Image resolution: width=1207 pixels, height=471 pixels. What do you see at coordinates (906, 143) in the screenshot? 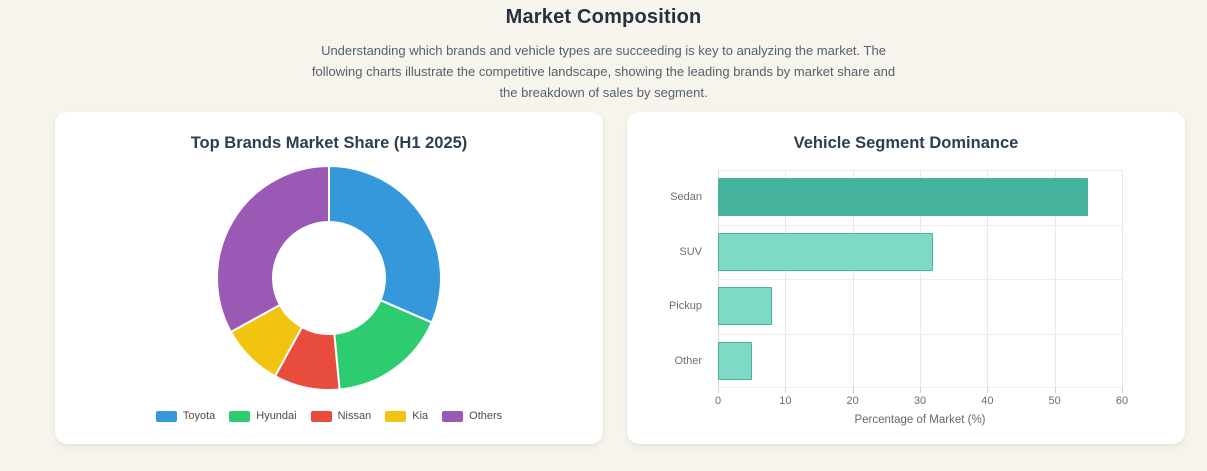
I see `bar-chart-title: Vehicle Segment Dominance` at bounding box center [906, 143].